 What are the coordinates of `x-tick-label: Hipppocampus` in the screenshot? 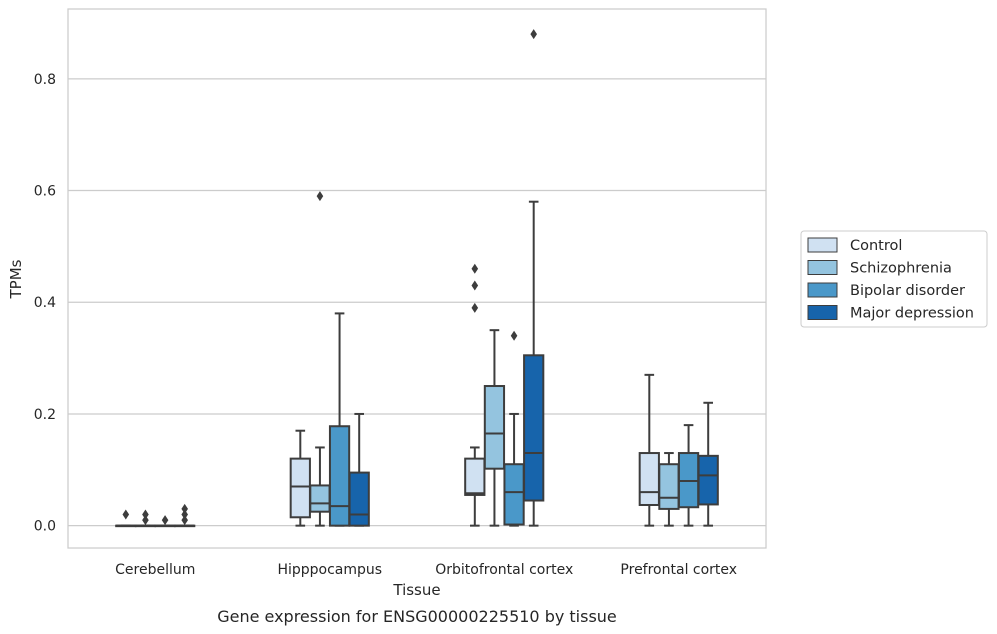 It's located at (329, 570).